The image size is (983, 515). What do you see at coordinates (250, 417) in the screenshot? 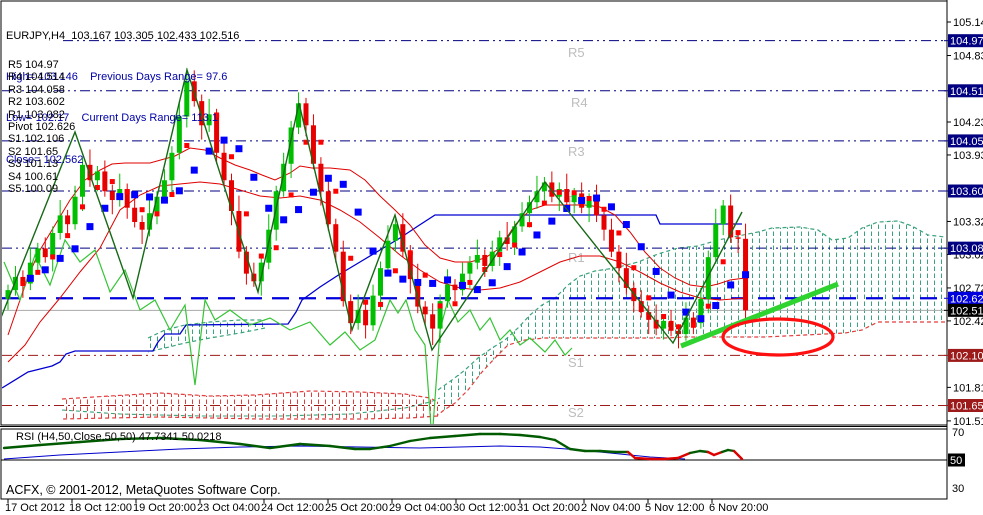
I see `ichimoku-cloud-bearish-span-b` at bounding box center [250, 417].